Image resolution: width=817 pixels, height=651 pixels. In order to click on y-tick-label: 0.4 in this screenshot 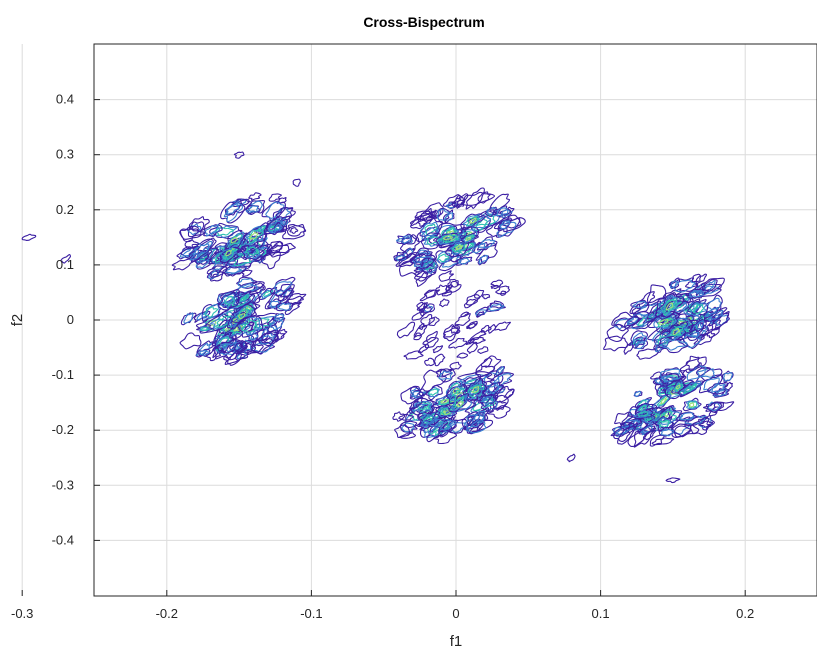, I will do `click(65, 99)`.